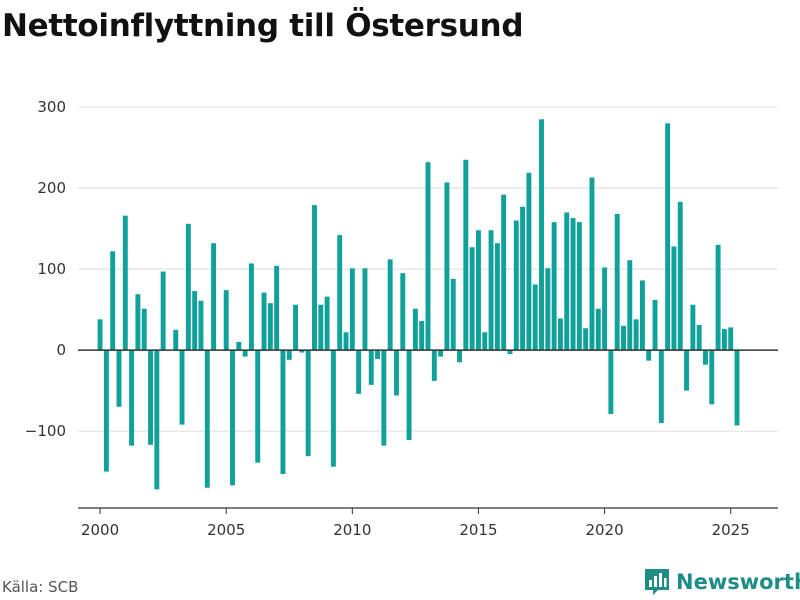 The width and height of the screenshot is (800, 600). Describe the element at coordinates (263, 26) in the screenshot. I see `chart-title: Nettoinflyttning till Östersund` at that location.